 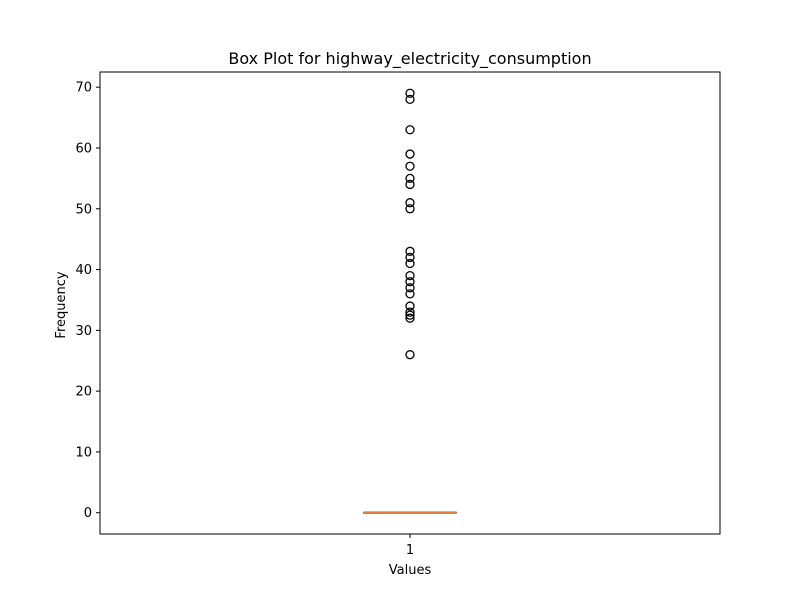 What do you see at coordinates (61, 304) in the screenshot?
I see `y-axis-label: Frequency` at bounding box center [61, 304].